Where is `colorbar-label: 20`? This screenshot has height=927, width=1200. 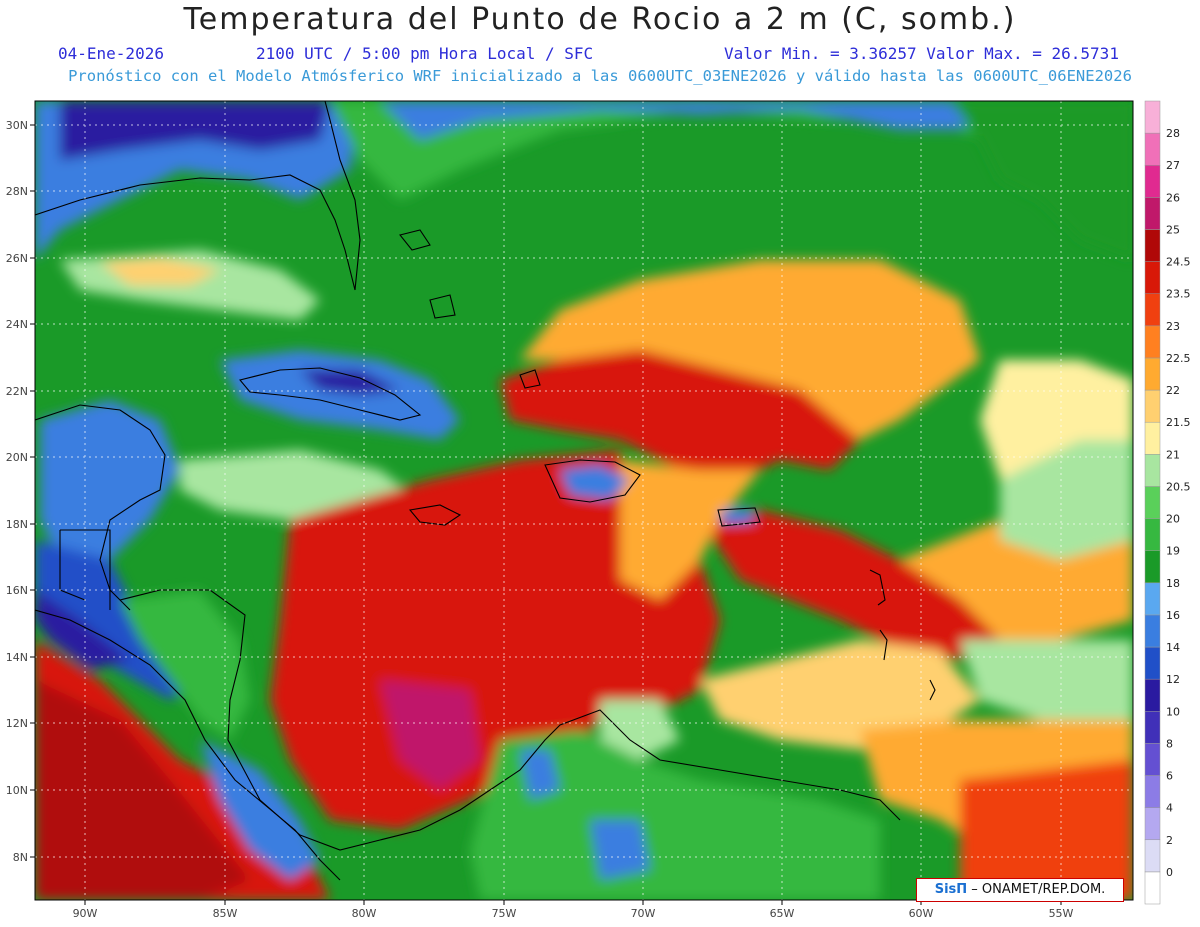 colorbar-label: 20 is located at coordinates (1173, 519).